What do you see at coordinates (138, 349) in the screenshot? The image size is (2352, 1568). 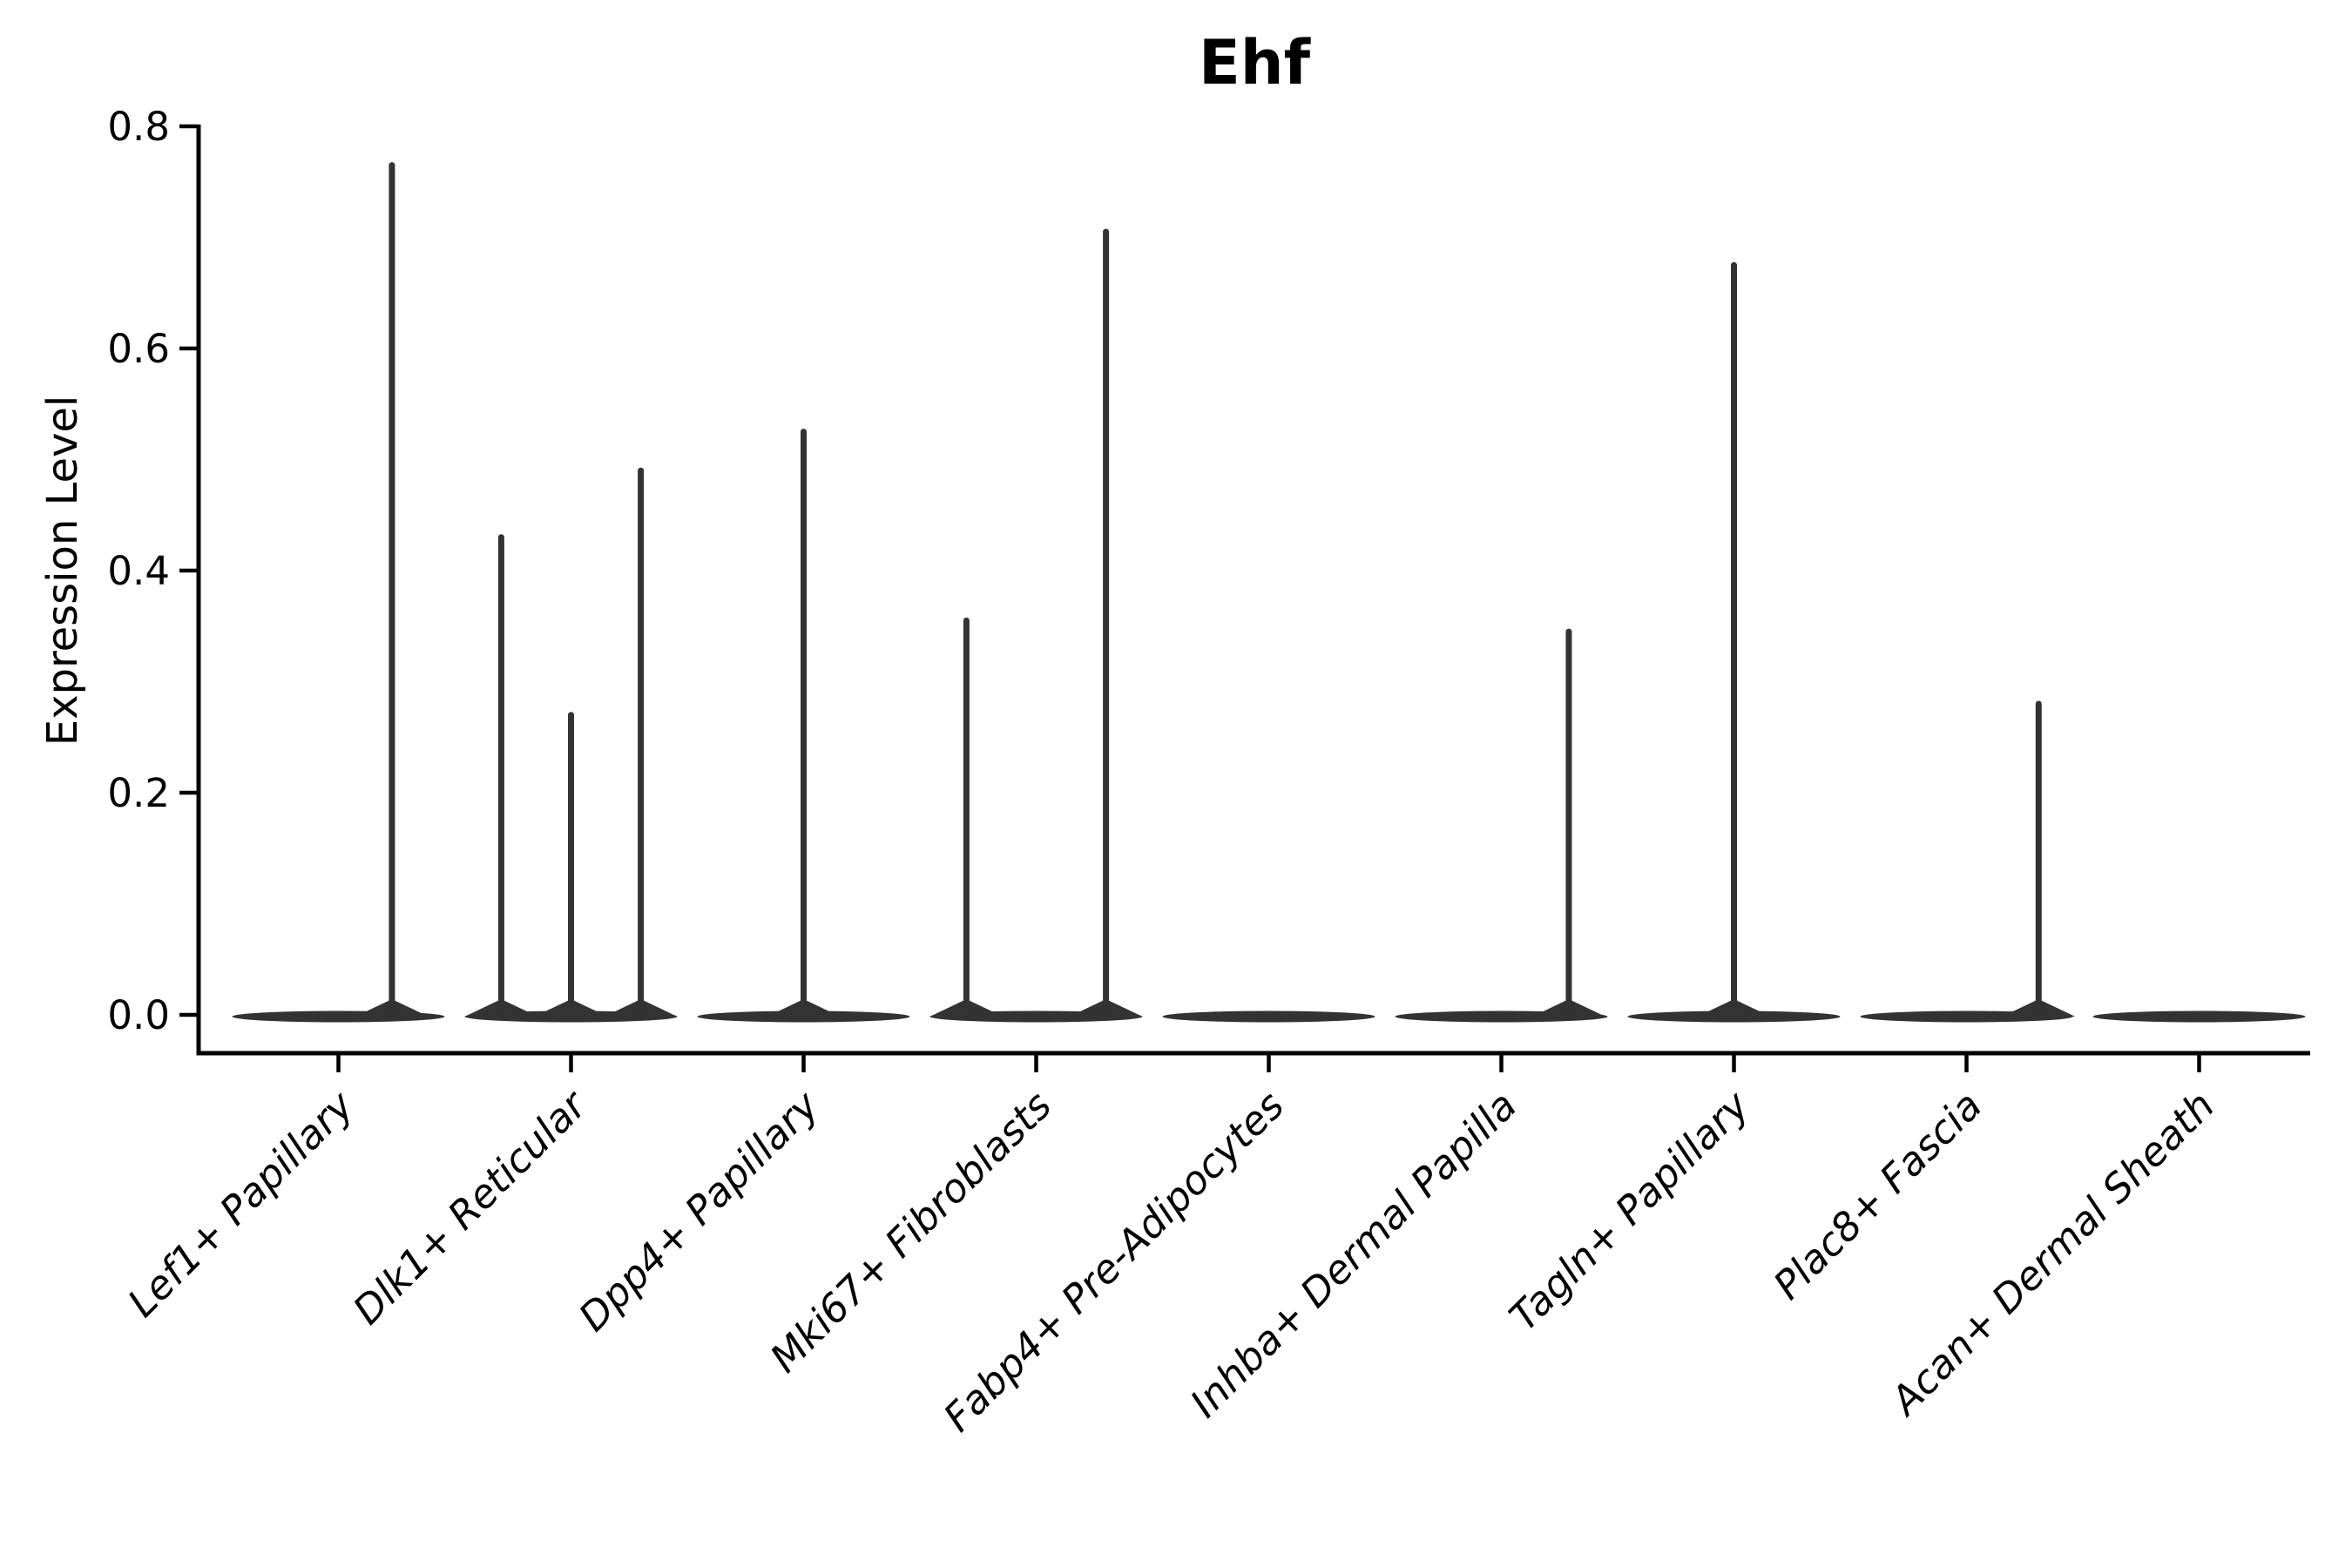 I see `y-tick-label: 0.6` at bounding box center [138, 349].